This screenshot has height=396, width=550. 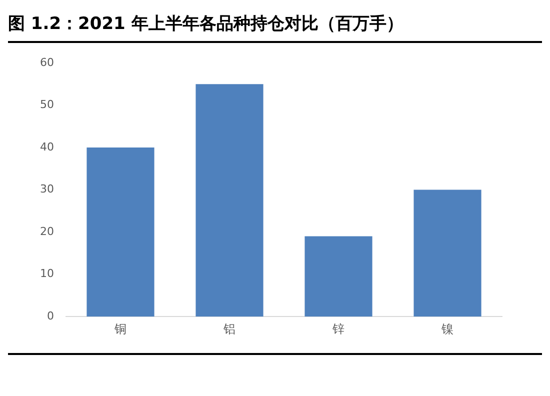 What do you see at coordinates (338, 329) in the screenshot?
I see `x-tick-label: 锌` at bounding box center [338, 329].